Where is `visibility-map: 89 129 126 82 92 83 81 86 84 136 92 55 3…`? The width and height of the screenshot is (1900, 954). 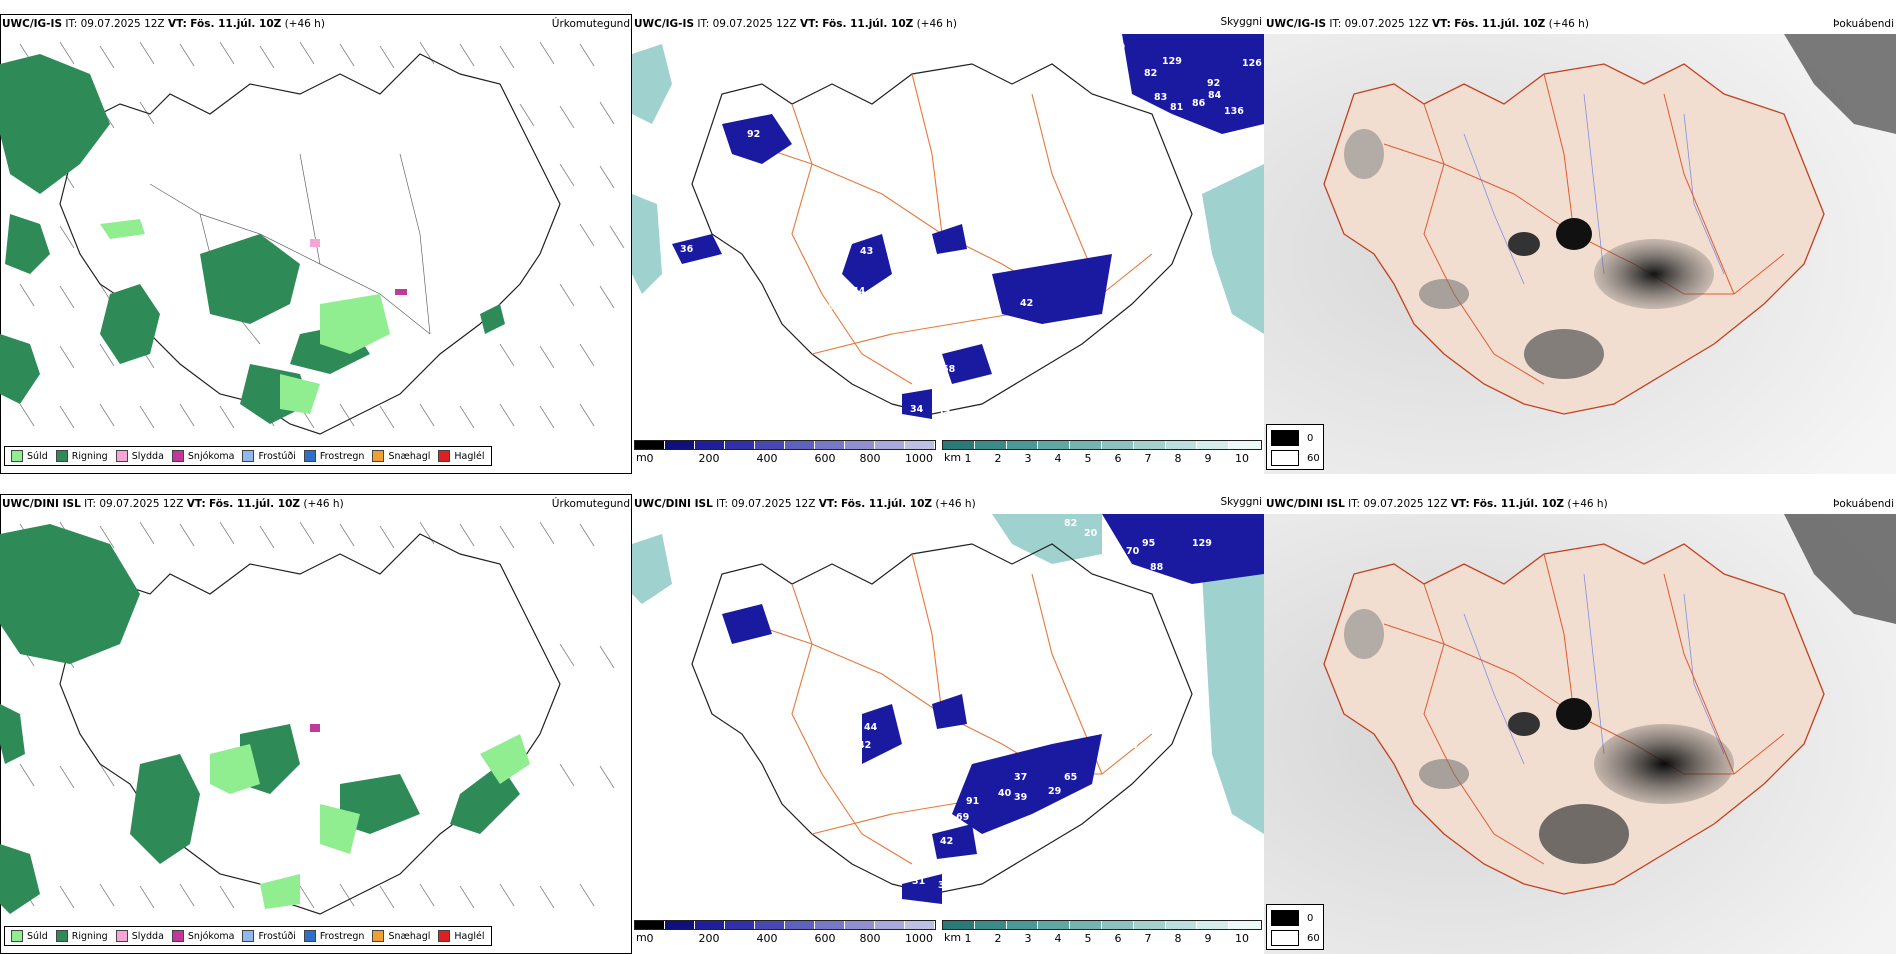 visibility-map: 89 129 126 82 92 83 81 86 84 136 92 55 3… is located at coordinates (948, 227).